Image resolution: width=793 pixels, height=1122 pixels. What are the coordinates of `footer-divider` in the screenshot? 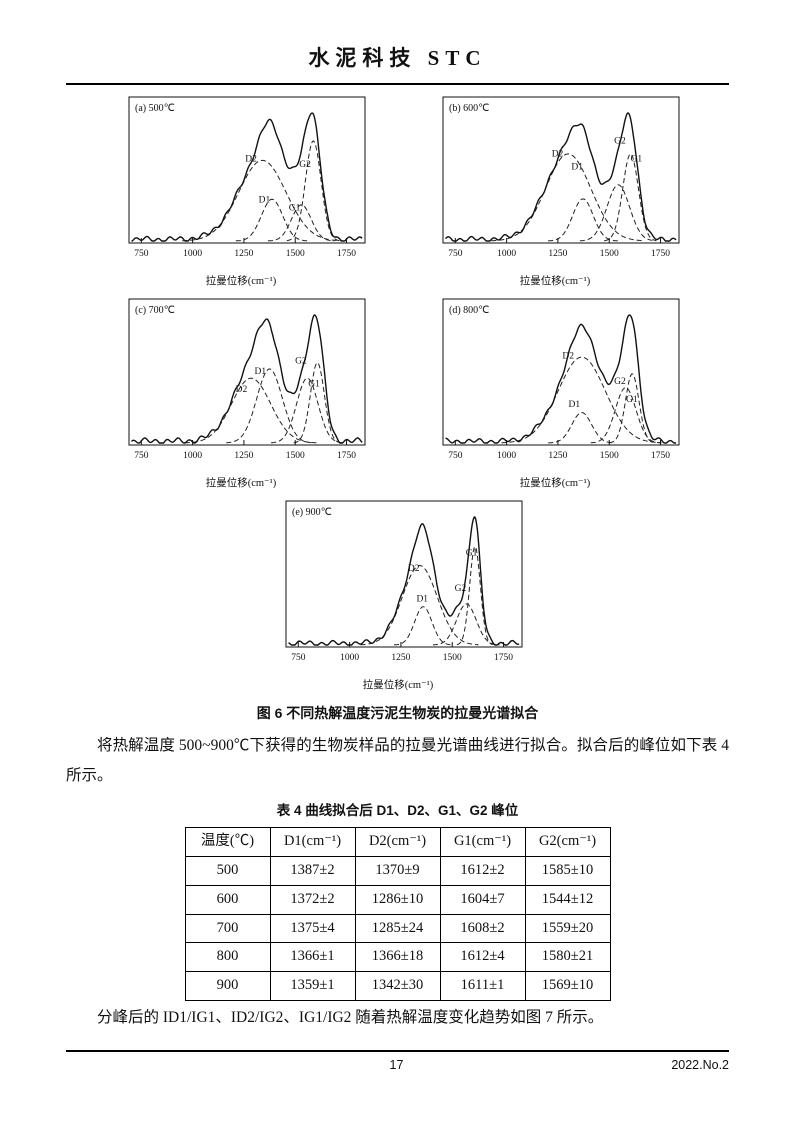 It's located at (397, 1051).